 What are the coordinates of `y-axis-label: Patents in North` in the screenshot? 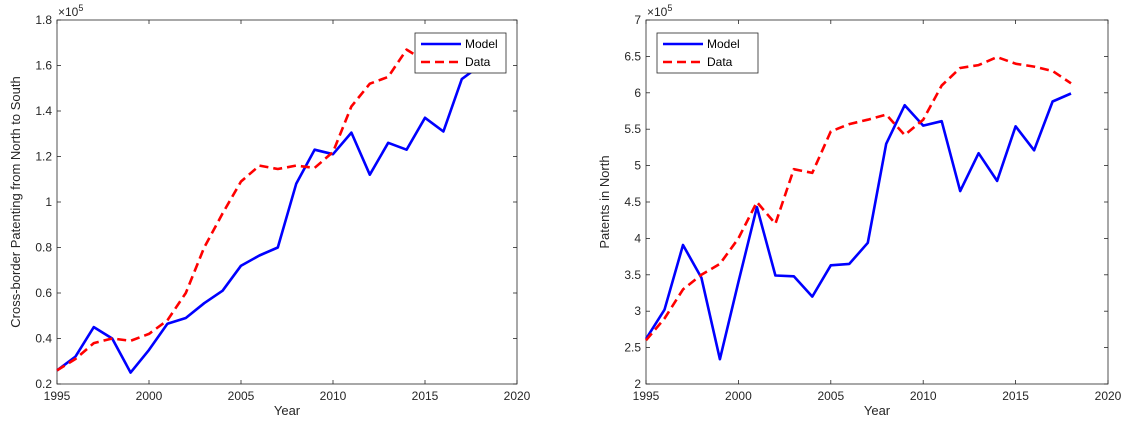 It's located at (604, 201).